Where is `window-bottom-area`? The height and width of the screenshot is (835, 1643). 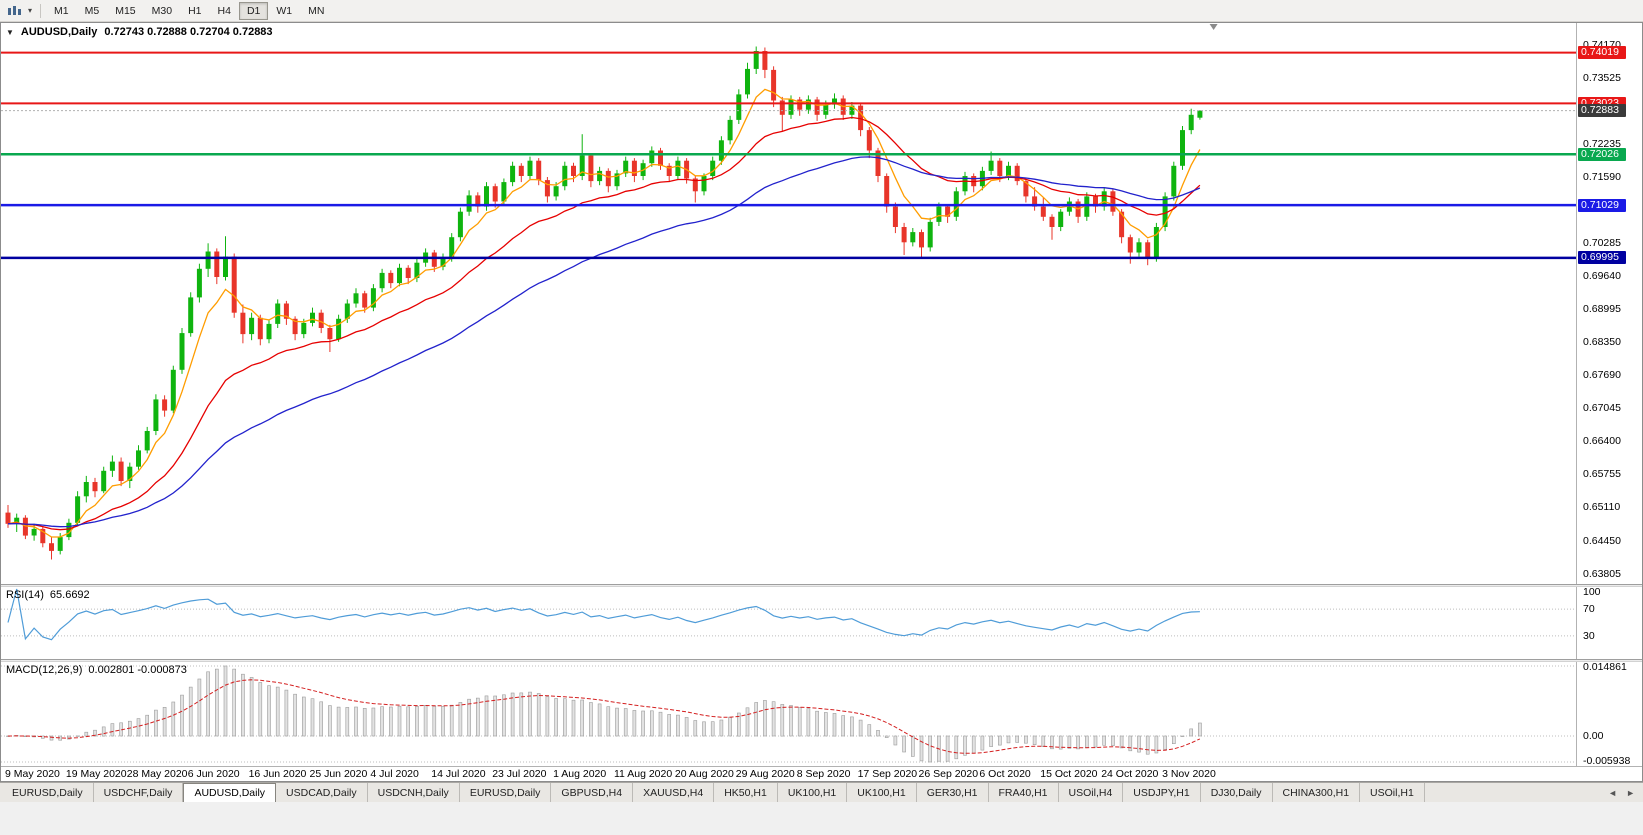 window-bottom-area is located at coordinates (821, 818).